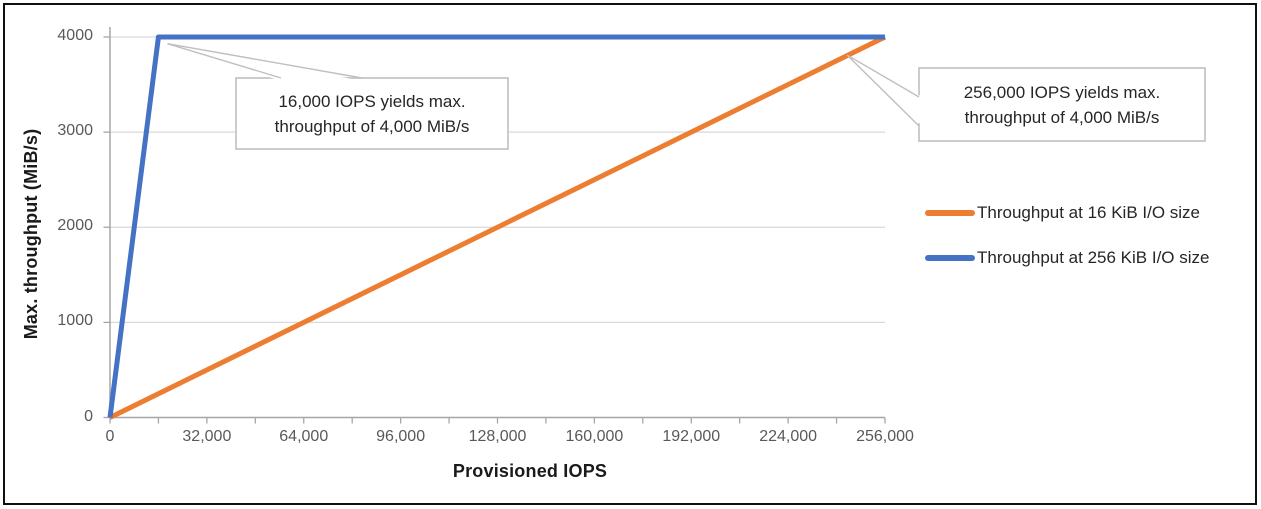 The width and height of the screenshot is (1261, 509). Describe the element at coordinates (75, 131) in the screenshot. I see `y-tick-label: 3000` at that location.